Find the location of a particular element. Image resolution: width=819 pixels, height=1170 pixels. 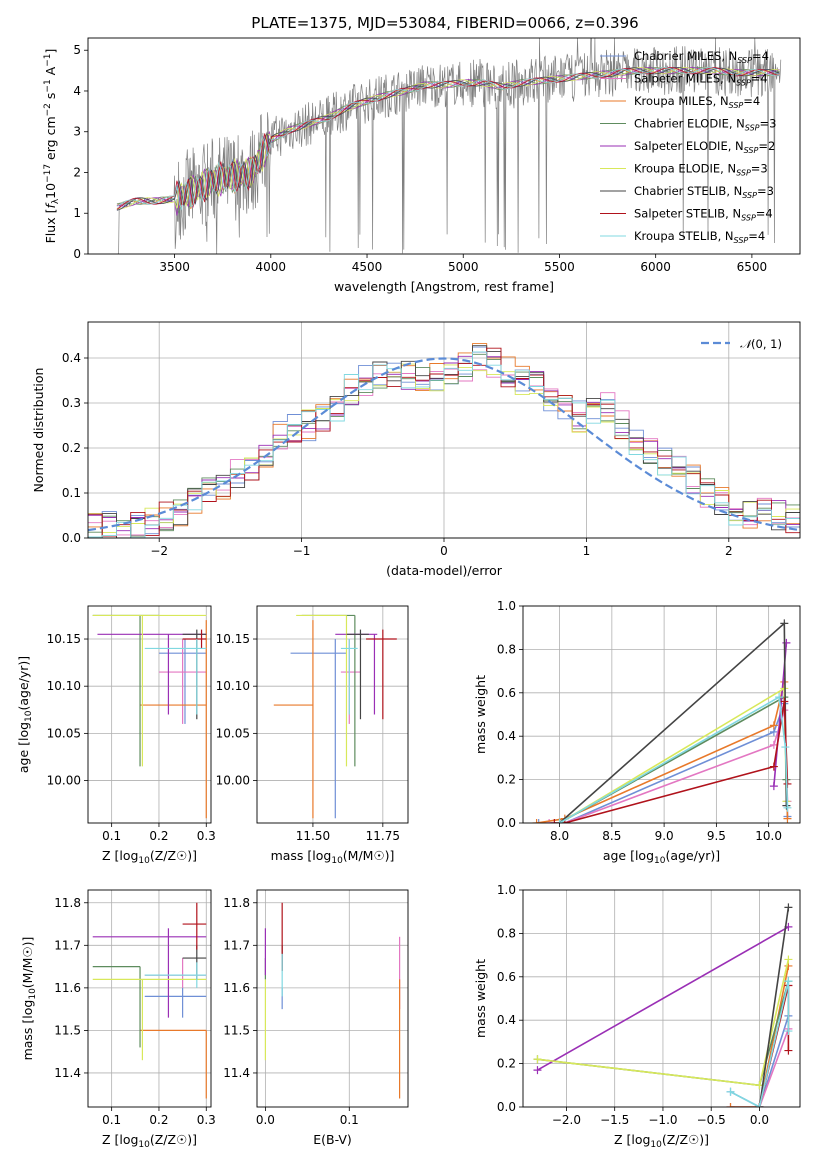

x-tick-label: 0.1 is located at coordinates (111, 836).